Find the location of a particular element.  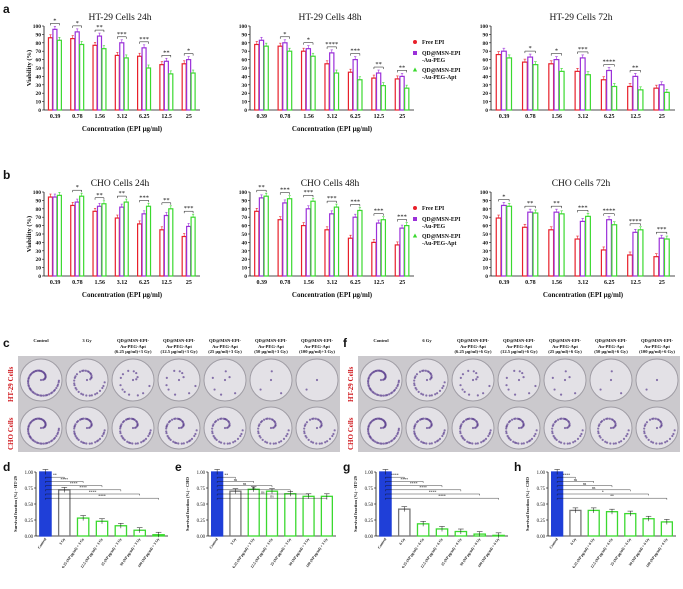

plate-col-label-c: Control is located at coordinates (41, 340).